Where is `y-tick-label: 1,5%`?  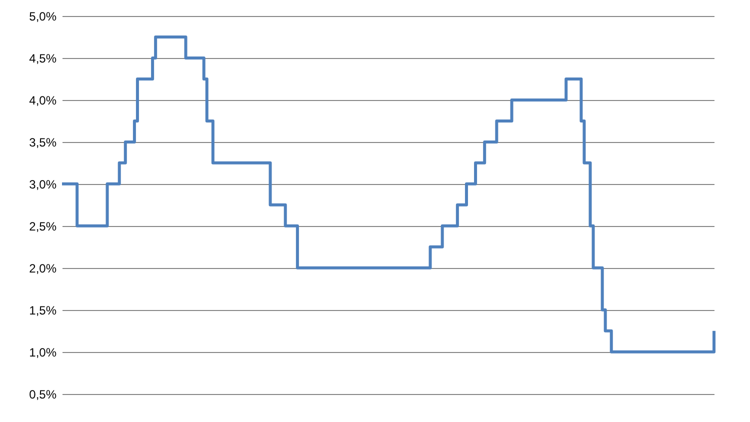 y-tick-label: 1,5% is located at coordinates (43, 310).